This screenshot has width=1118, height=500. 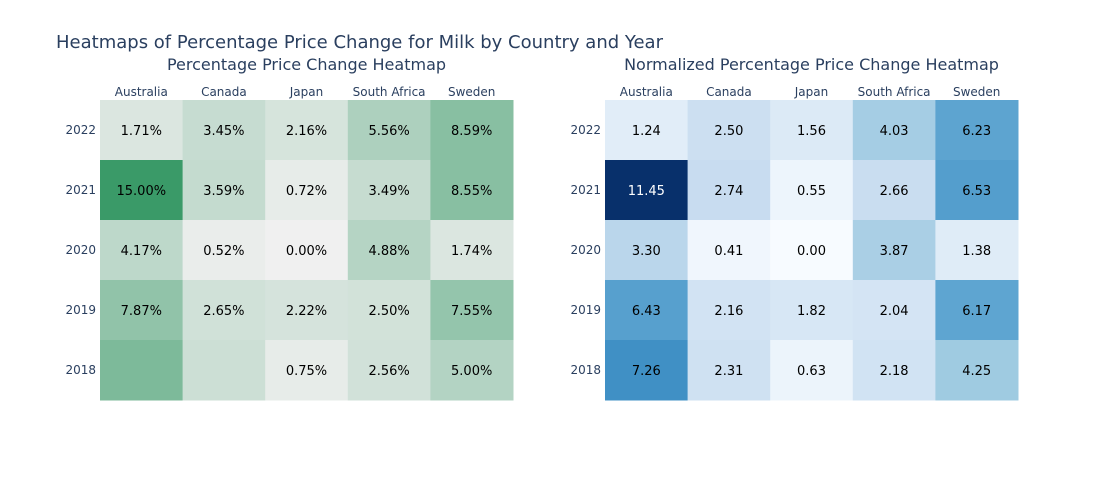 What do you see at coordinates (388, 191) in the screenshot?
I see `heatmap-1-cell-label: 3.49%` at bounding box center [388, 191].